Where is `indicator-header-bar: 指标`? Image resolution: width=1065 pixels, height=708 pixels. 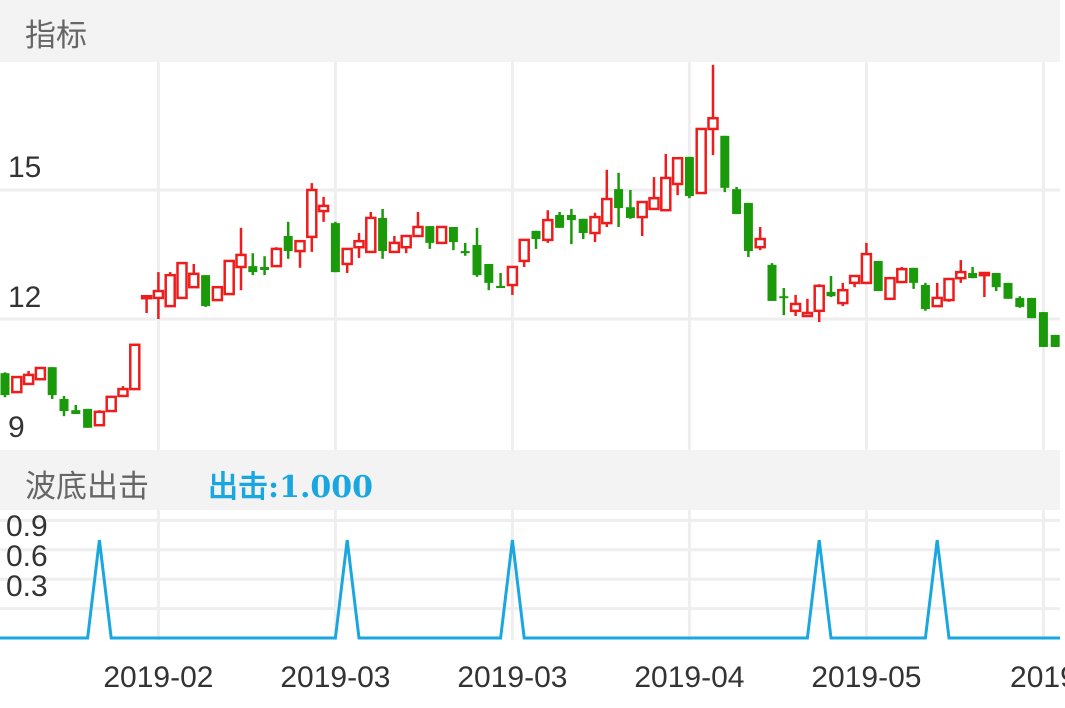
indicator-header-bar: 指标 is located at coordinates (530, 31).